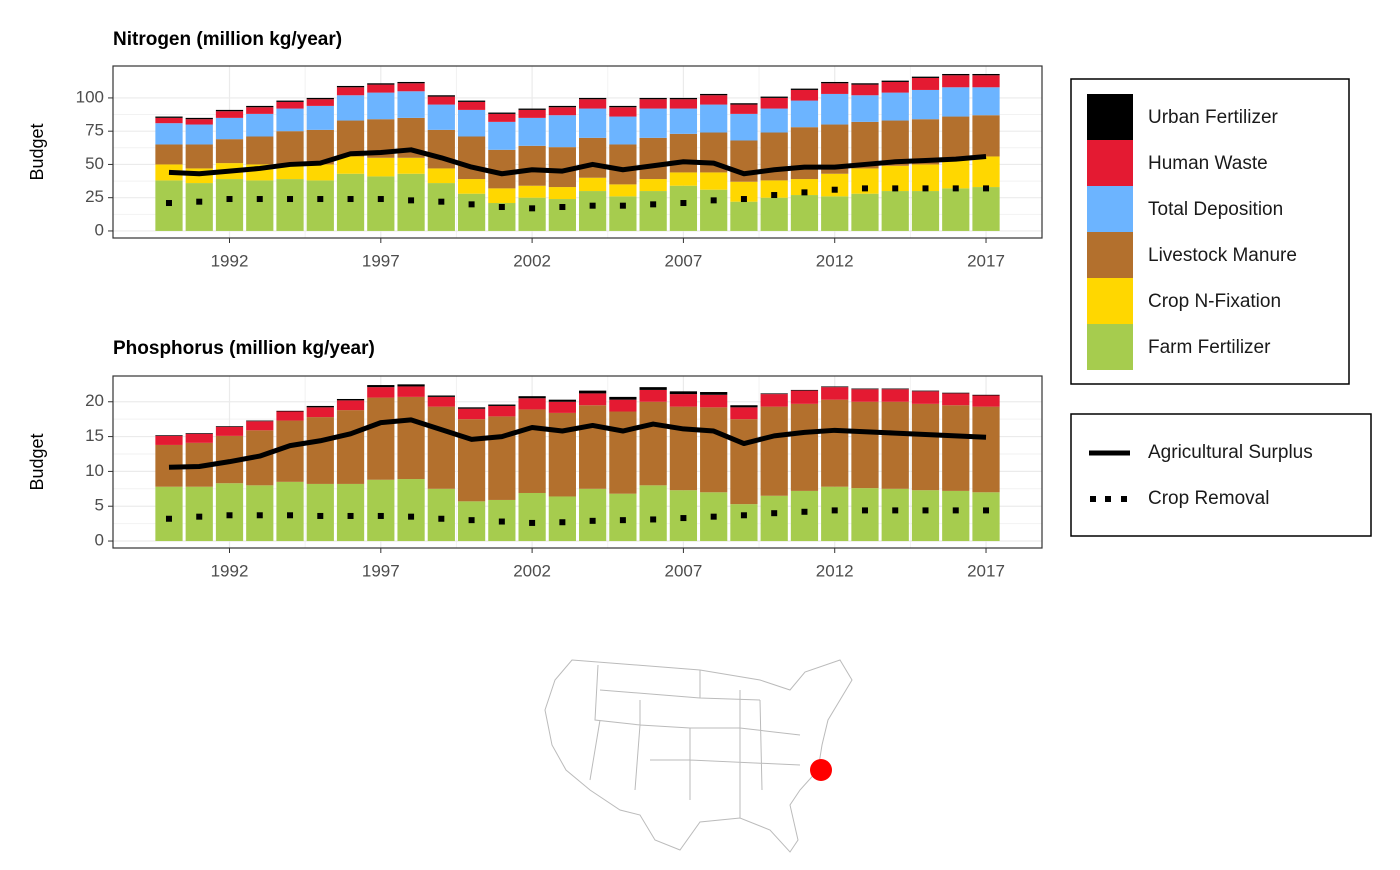  What do you see at coordinates (94, 470) in the screenshot?
I see `y-tick-label: 10` at bounding box center [94, 470].